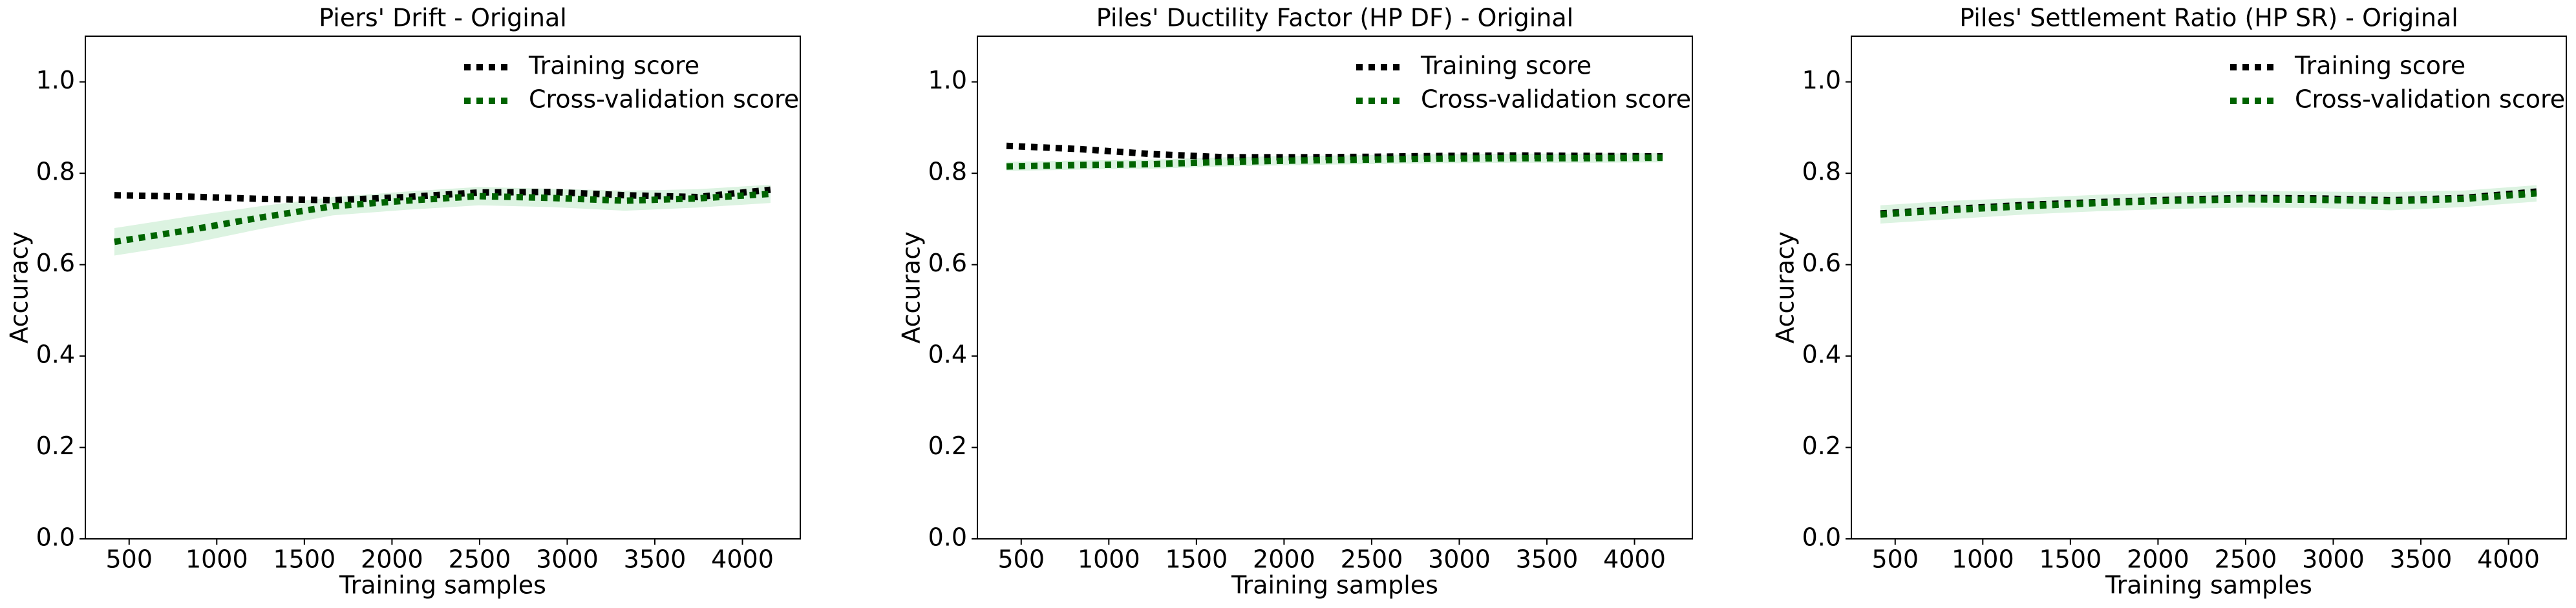  Describe the element at coordinates (443, 18) in the screenshot. I see `chart-title: Piers' Drift - Original` at that location.